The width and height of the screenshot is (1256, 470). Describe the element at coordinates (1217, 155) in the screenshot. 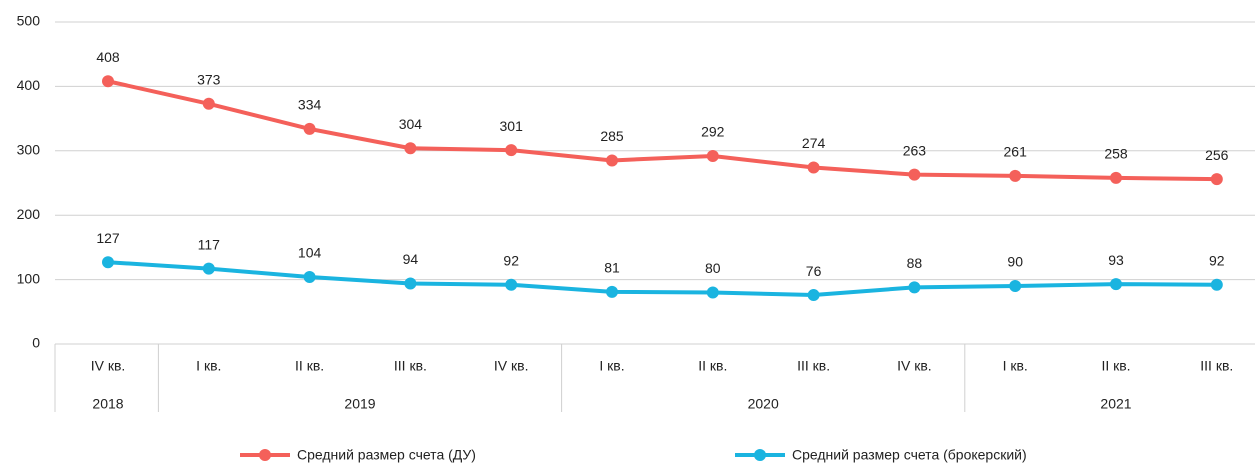

I see `data-label: 256` at that location.